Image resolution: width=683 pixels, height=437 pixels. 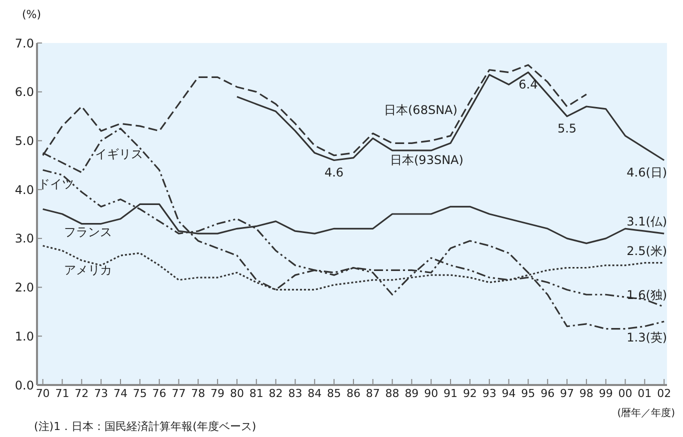 What do you see at coordinates (427, 160) in the screenshot?
I see `series-label: 日本(93SNA)` at bounding box center [427, 160].